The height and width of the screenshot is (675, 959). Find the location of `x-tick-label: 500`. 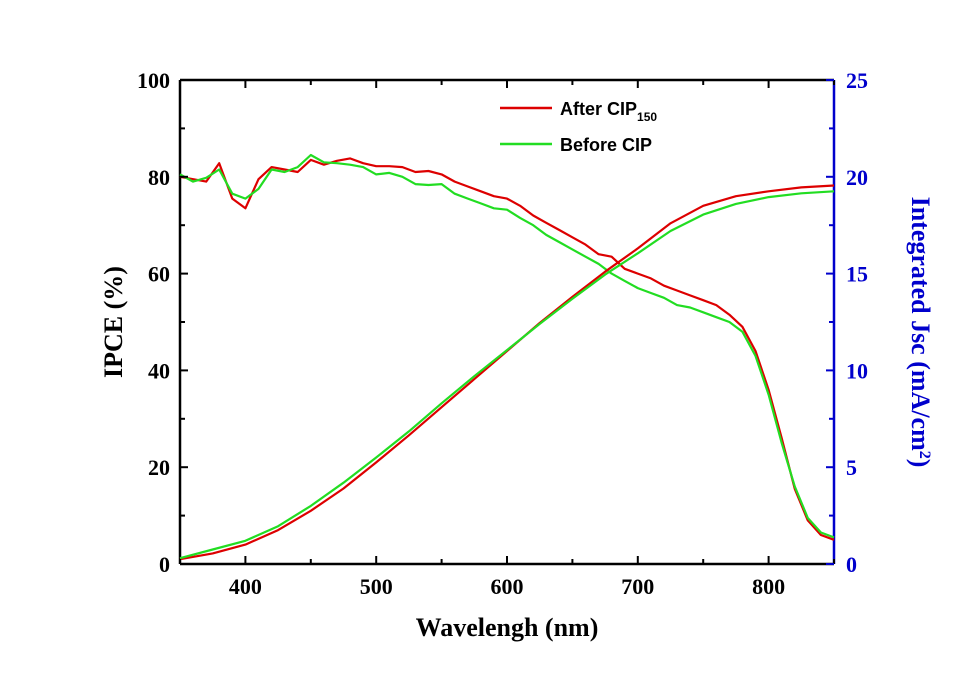

x-tick-label: 500 is located at coordinates (376, 586).